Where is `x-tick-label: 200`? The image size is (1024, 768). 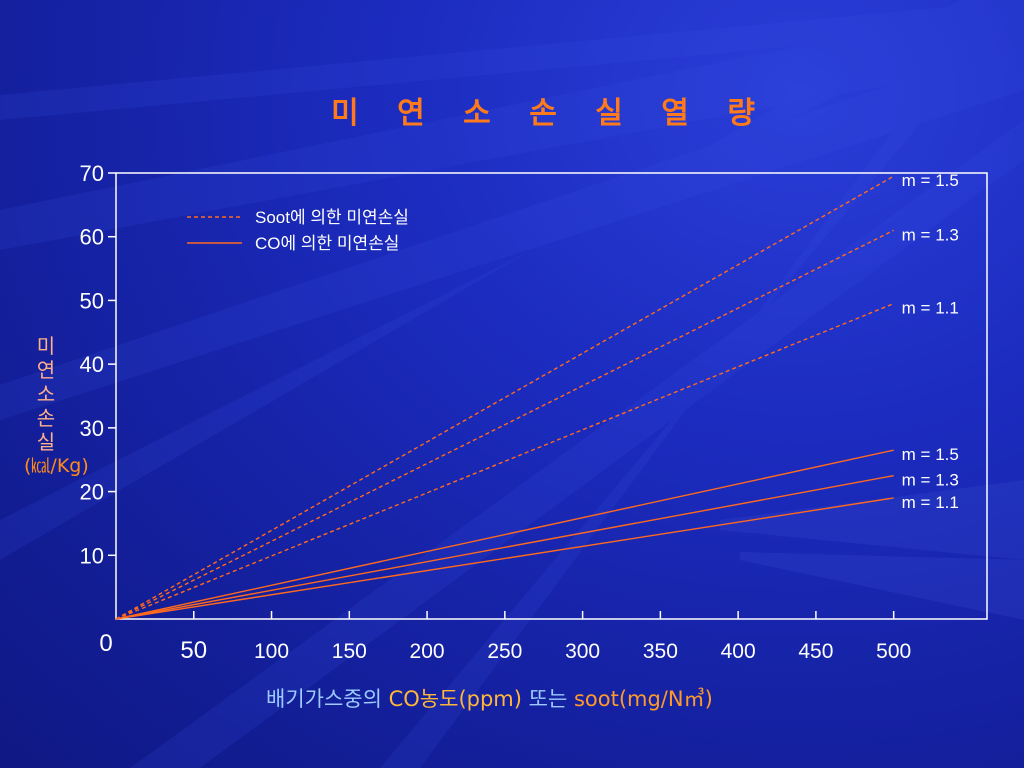
x-tick-label: 200 is located at coordinates (427, 651).